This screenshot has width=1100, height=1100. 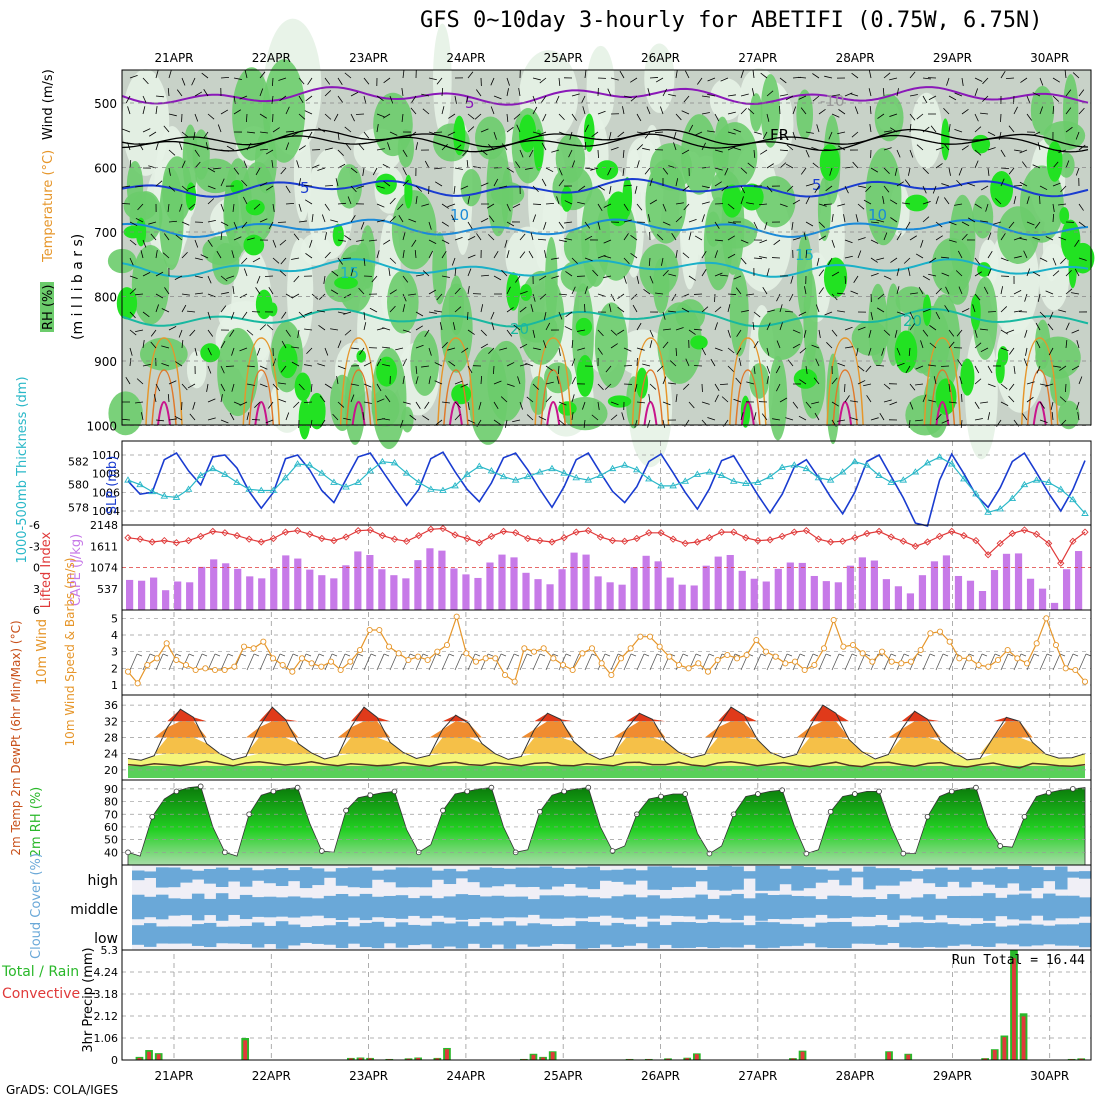 I want to click on lifted-index-line-point, so click(x=806, y=531).